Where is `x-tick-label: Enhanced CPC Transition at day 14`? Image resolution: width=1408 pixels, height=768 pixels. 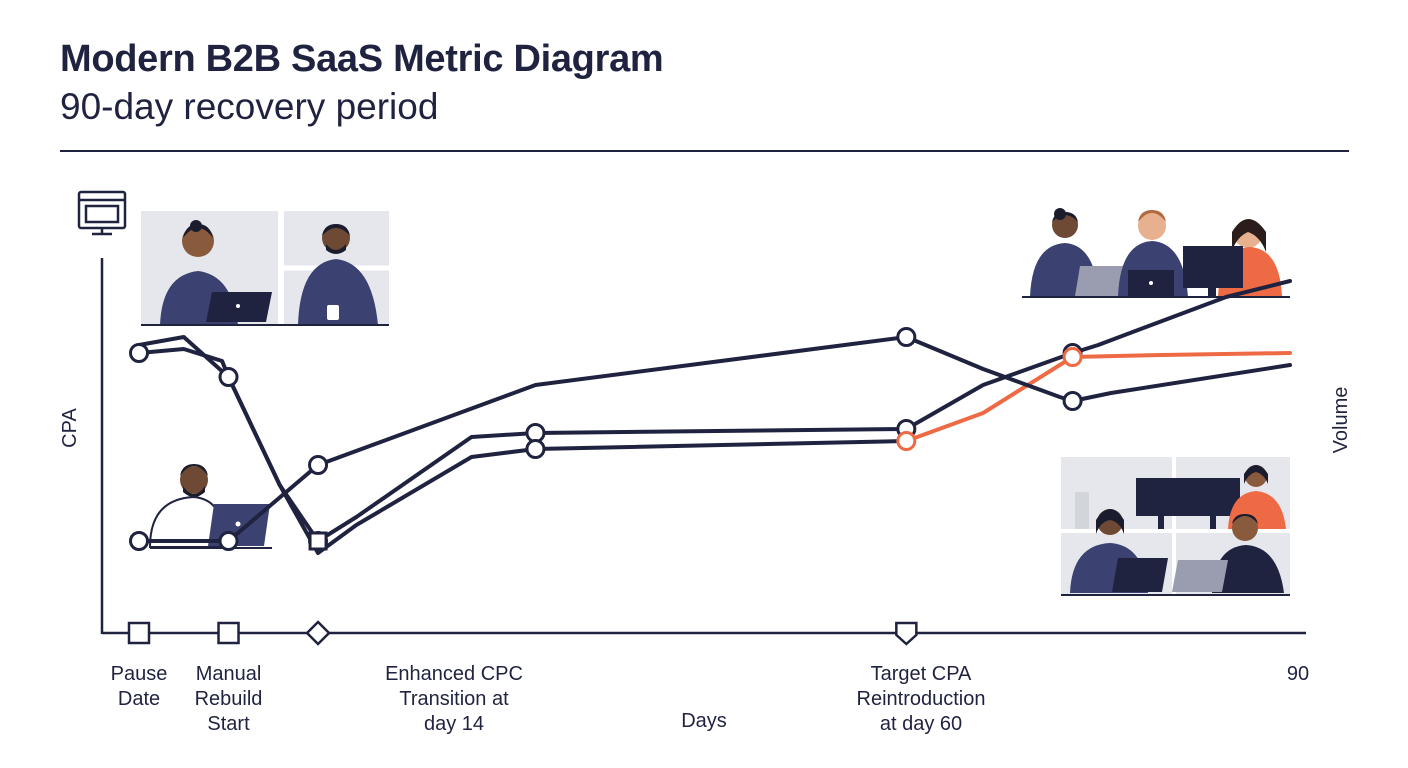 x-tick-label: Enhanced CPC Transition at day 14 is located at coordinates (454, 699).